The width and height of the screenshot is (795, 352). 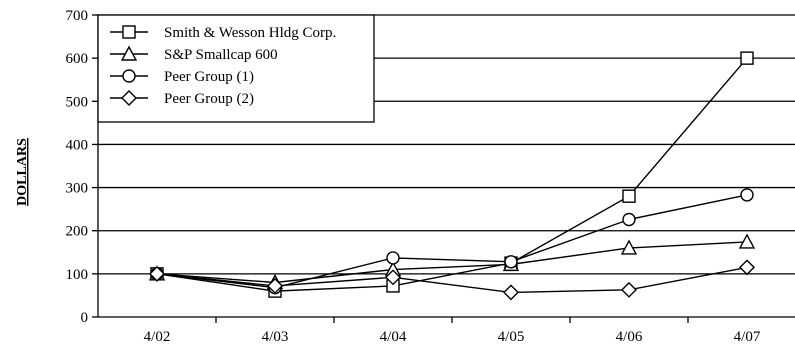 What do you see at coordinates (77, 59) in the screenshot?
I see `y-tick-label: 600` at bounding box center [77, 59].